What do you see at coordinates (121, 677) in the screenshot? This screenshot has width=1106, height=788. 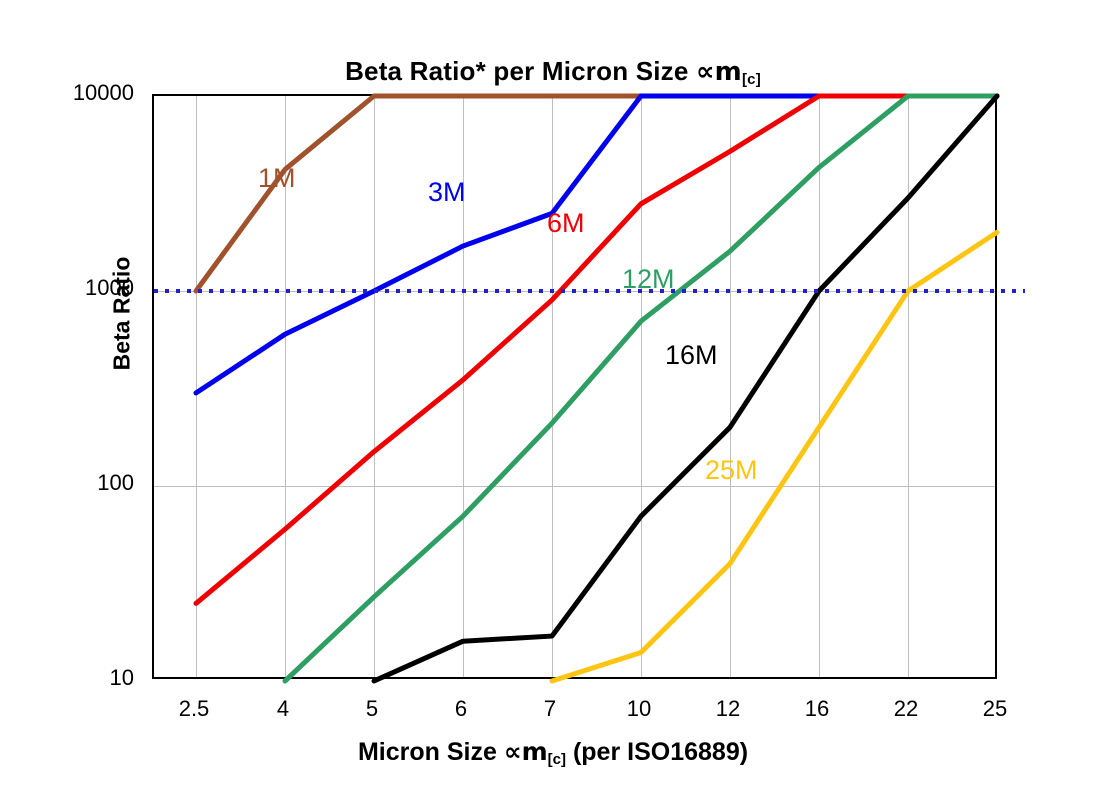 I see `y-tick-label: 10` at bounding box center [121, 677].